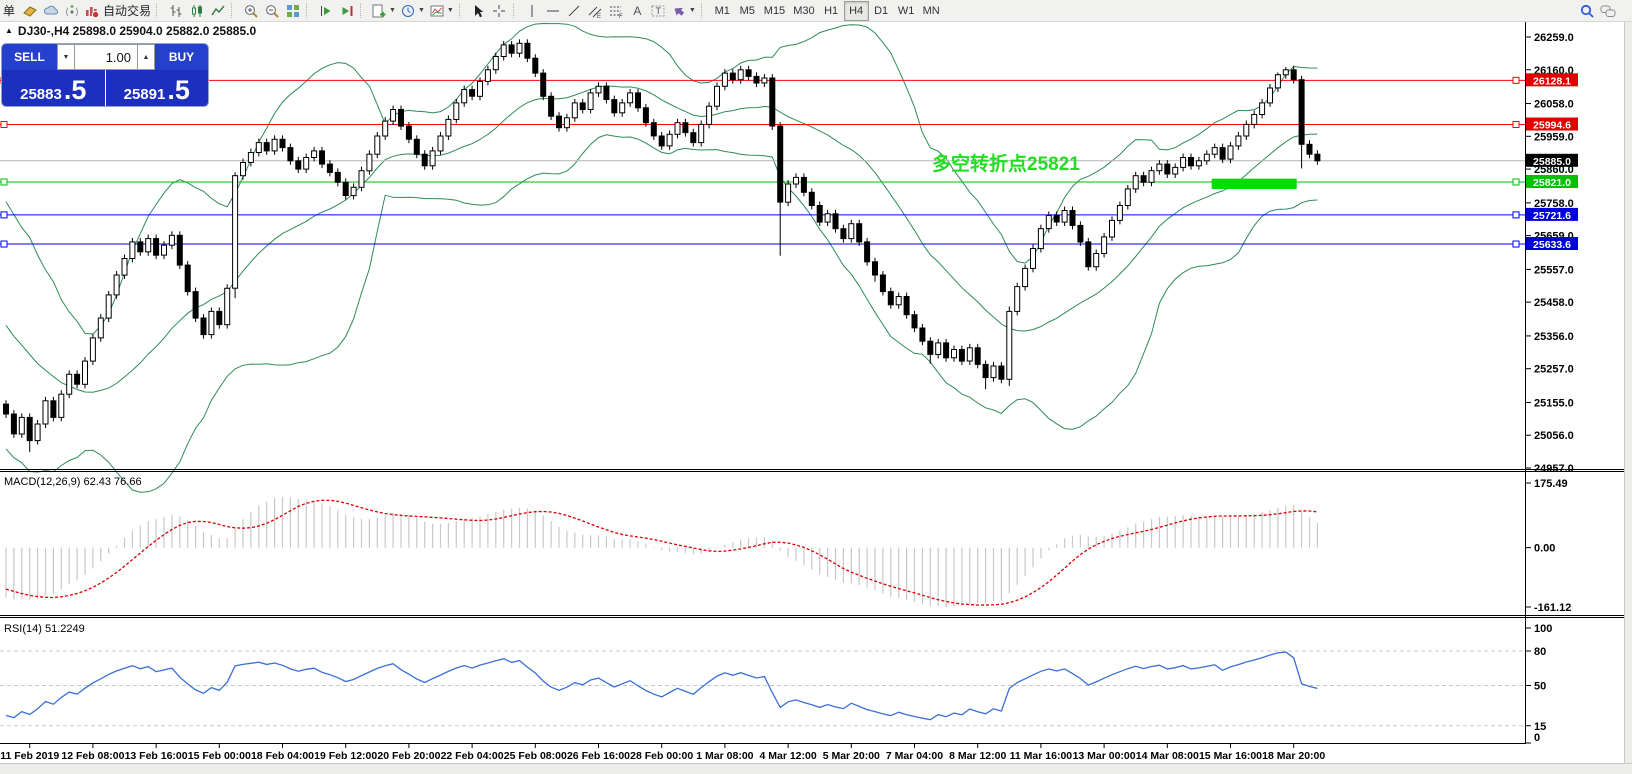  Describe the element at coordinates (762, 125) in the screenshot. I see `level-line-25994.6` at that location.